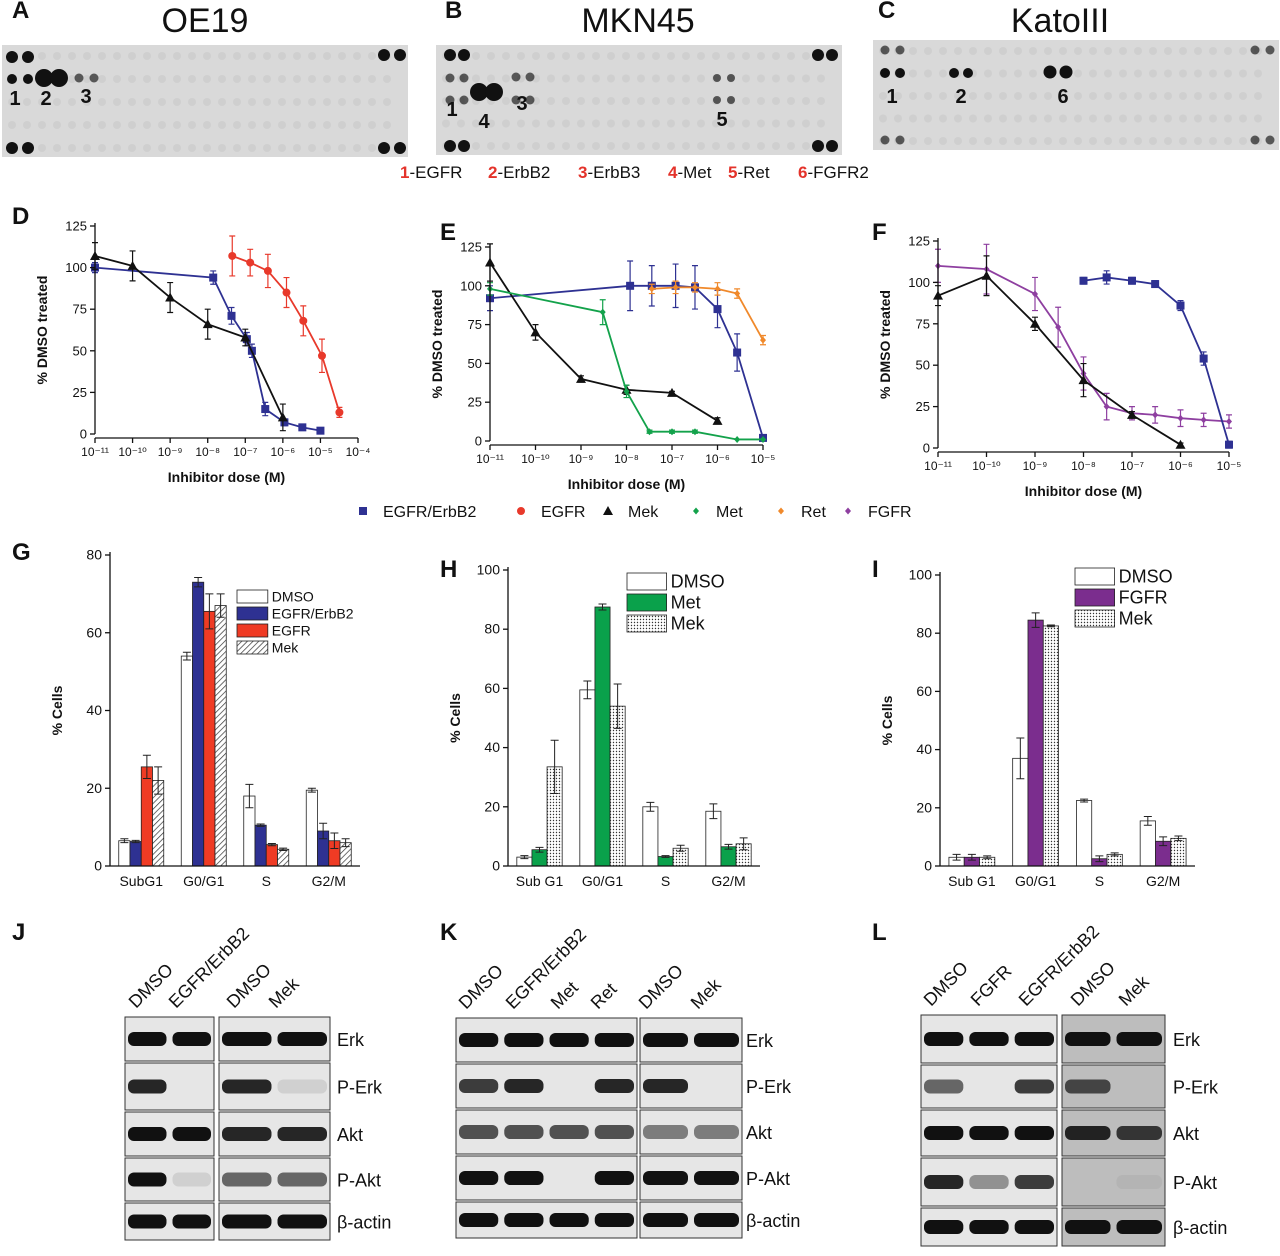 The height and width of the screenshot is (1256, 1280). What do you see at coordinates (626, 364) in the screenshot?
I see `fit-line` at bounding box center [626, 364].